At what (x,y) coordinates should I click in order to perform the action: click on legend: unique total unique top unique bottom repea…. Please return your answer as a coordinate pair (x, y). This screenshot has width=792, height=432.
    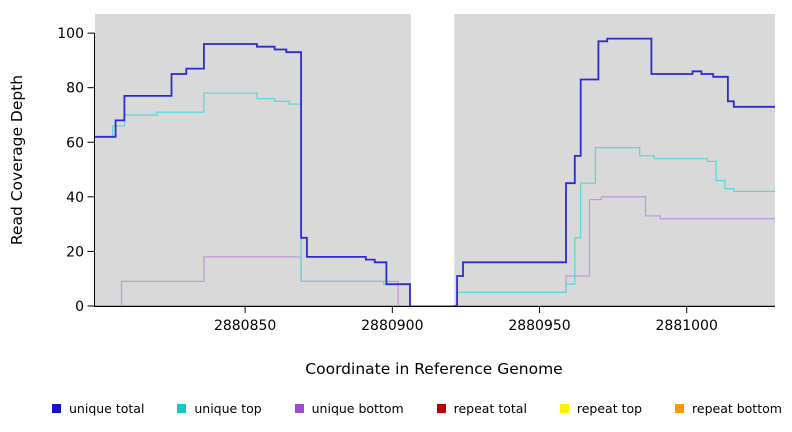
    Looking at the image, I should click on (396, 408).